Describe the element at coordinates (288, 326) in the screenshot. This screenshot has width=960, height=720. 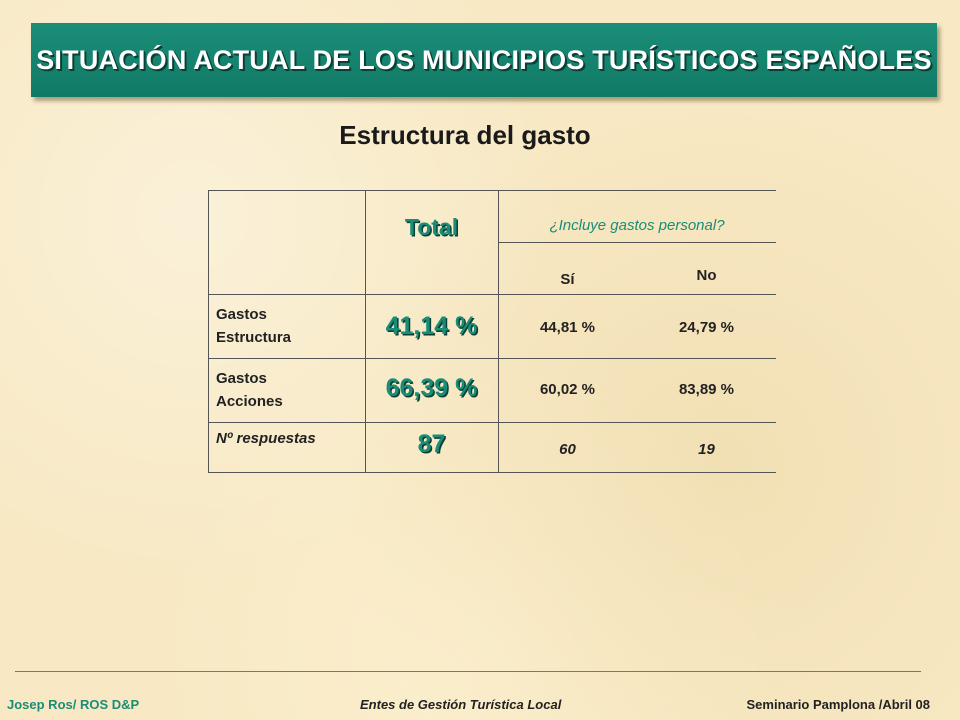
I see `table-row-label: Gastos Estructura` at that location.